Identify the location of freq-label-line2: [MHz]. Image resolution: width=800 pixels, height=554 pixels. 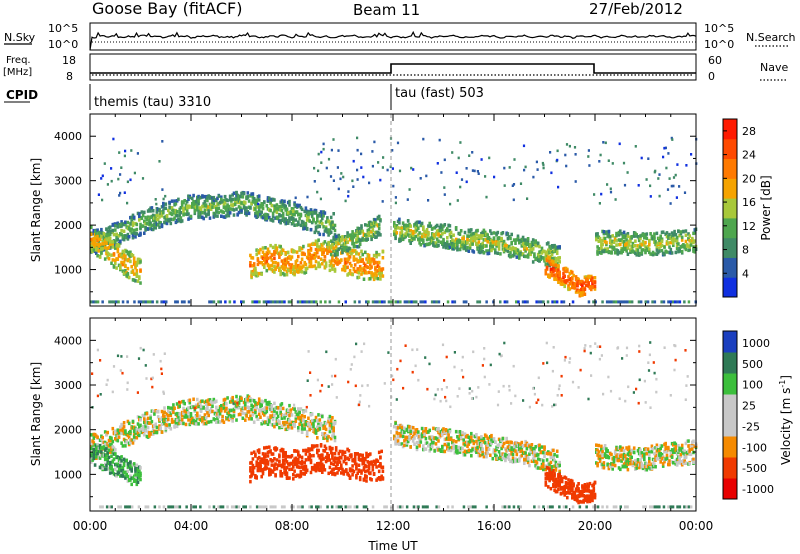
(17, 72).